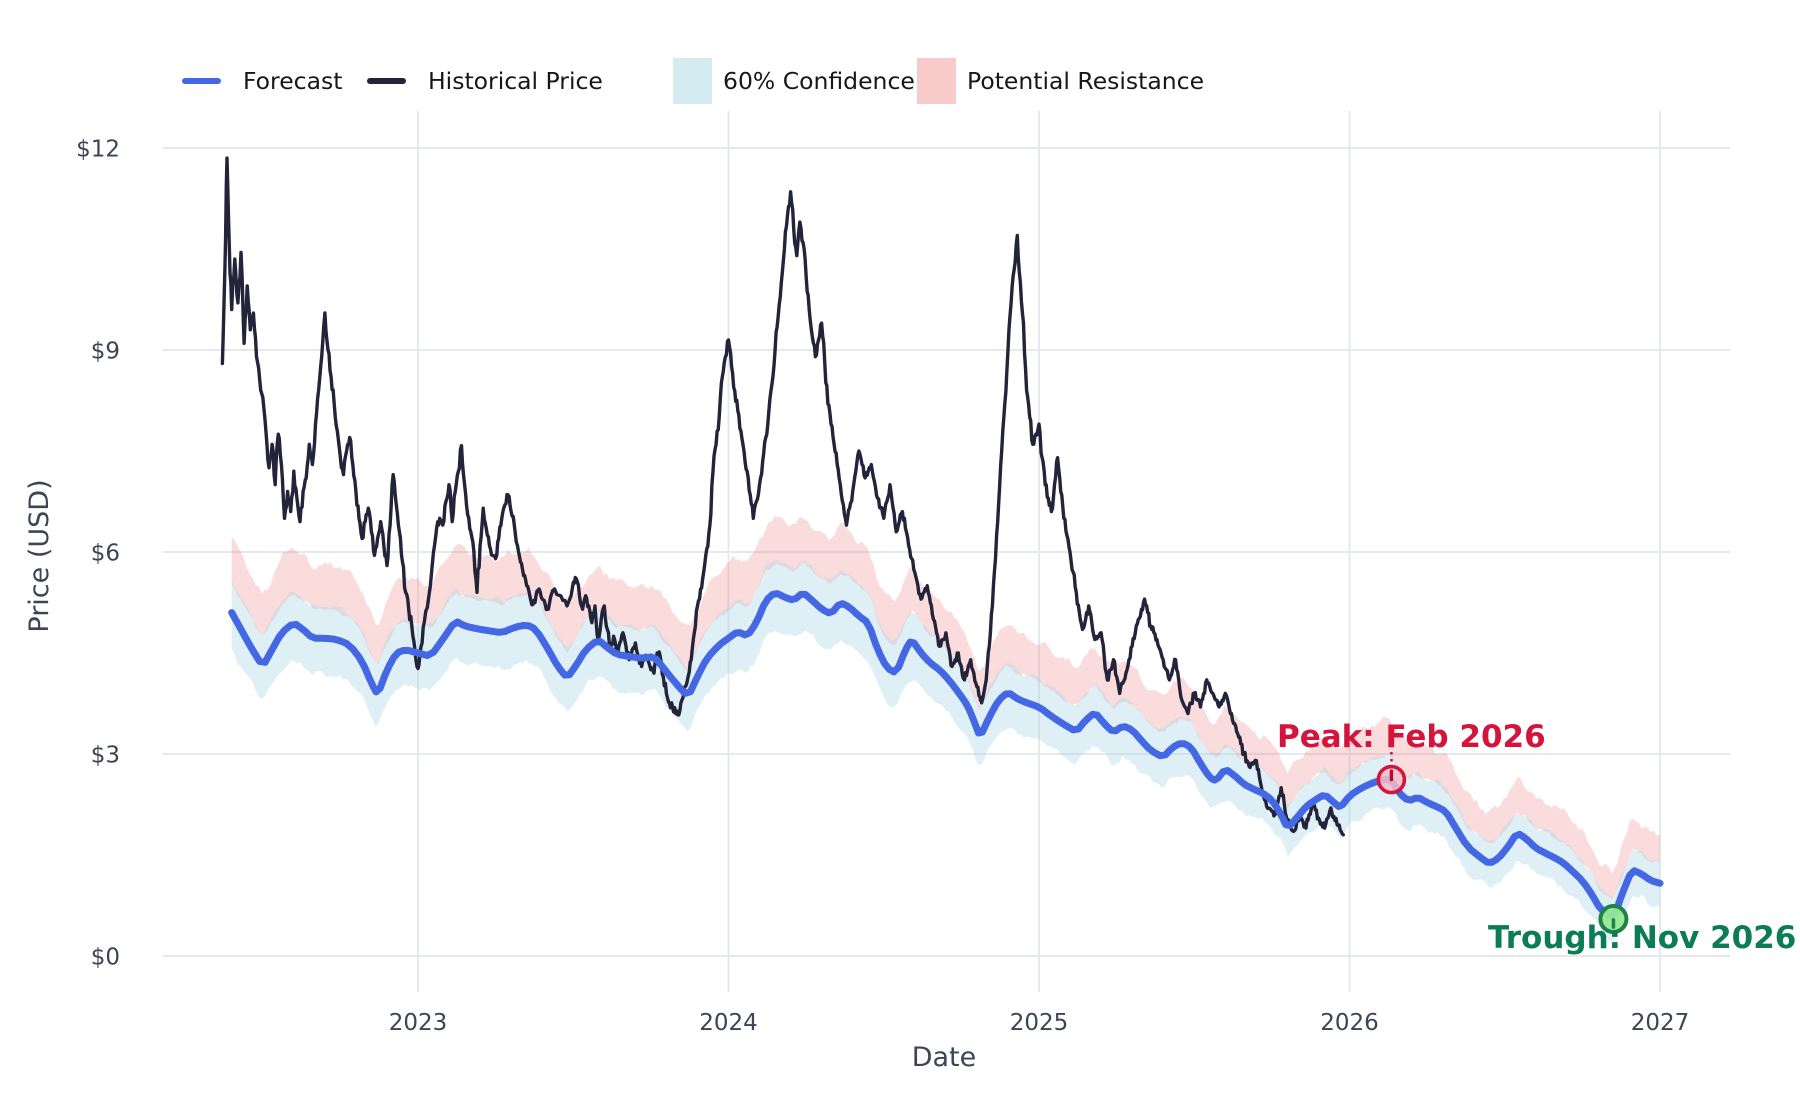 The height and width of the screenshot is (1100, 1800). Describe the element at coordinates (1642, 938) in the screenshot. I see `trough-annotation-text: Trough: Nov 2026` at that location.